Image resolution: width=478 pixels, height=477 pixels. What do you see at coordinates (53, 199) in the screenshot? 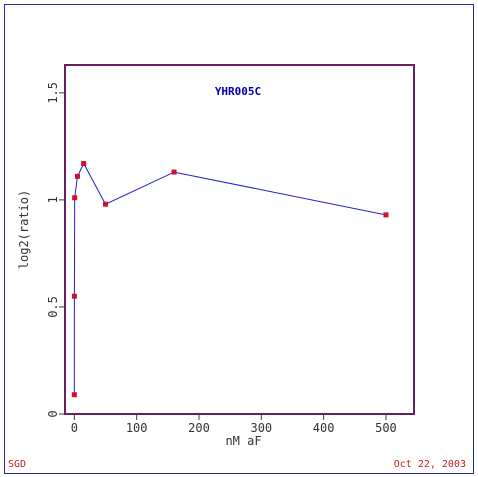
I see `y-tick-label: 1` at bounding box center [53, 199].